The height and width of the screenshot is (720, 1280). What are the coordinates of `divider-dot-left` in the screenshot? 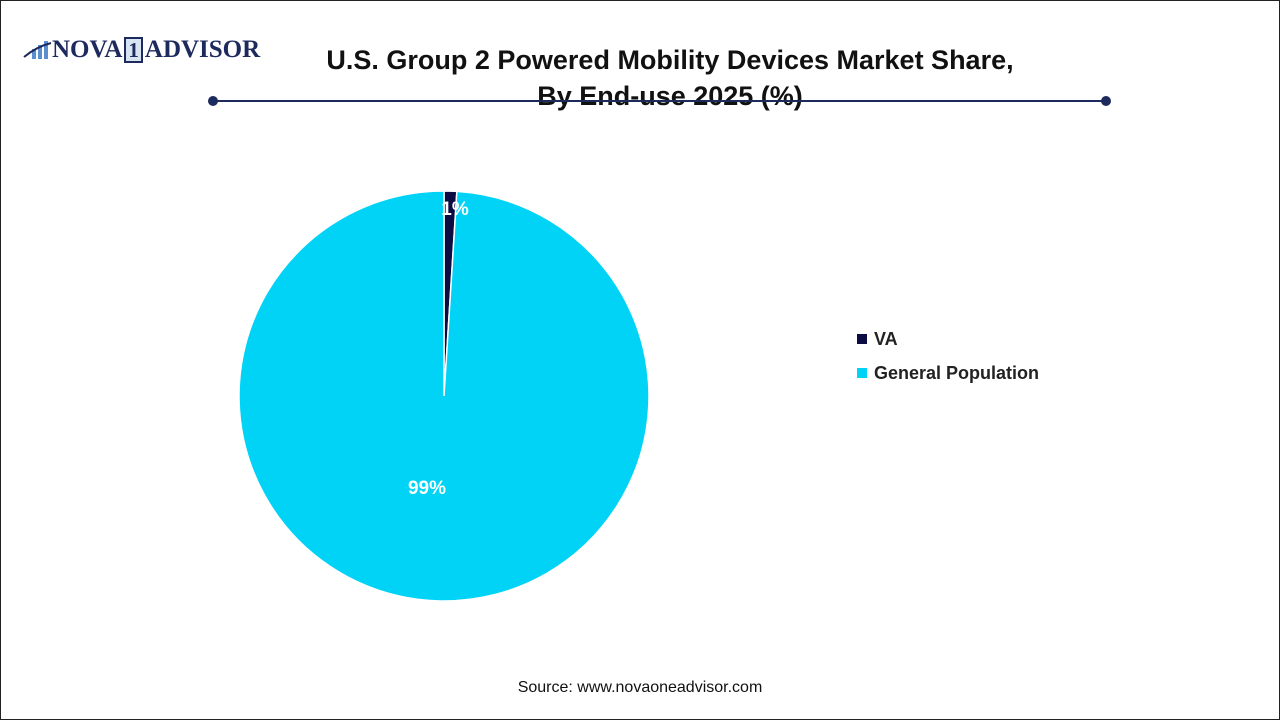 It's located at (213, 101).